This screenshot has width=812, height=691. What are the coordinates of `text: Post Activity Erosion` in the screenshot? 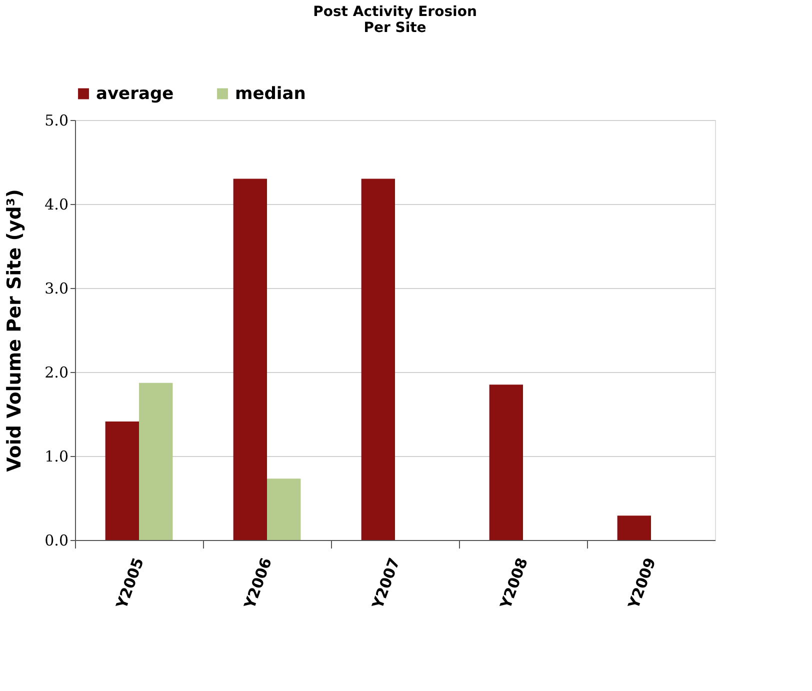 It's located at (395, 12).